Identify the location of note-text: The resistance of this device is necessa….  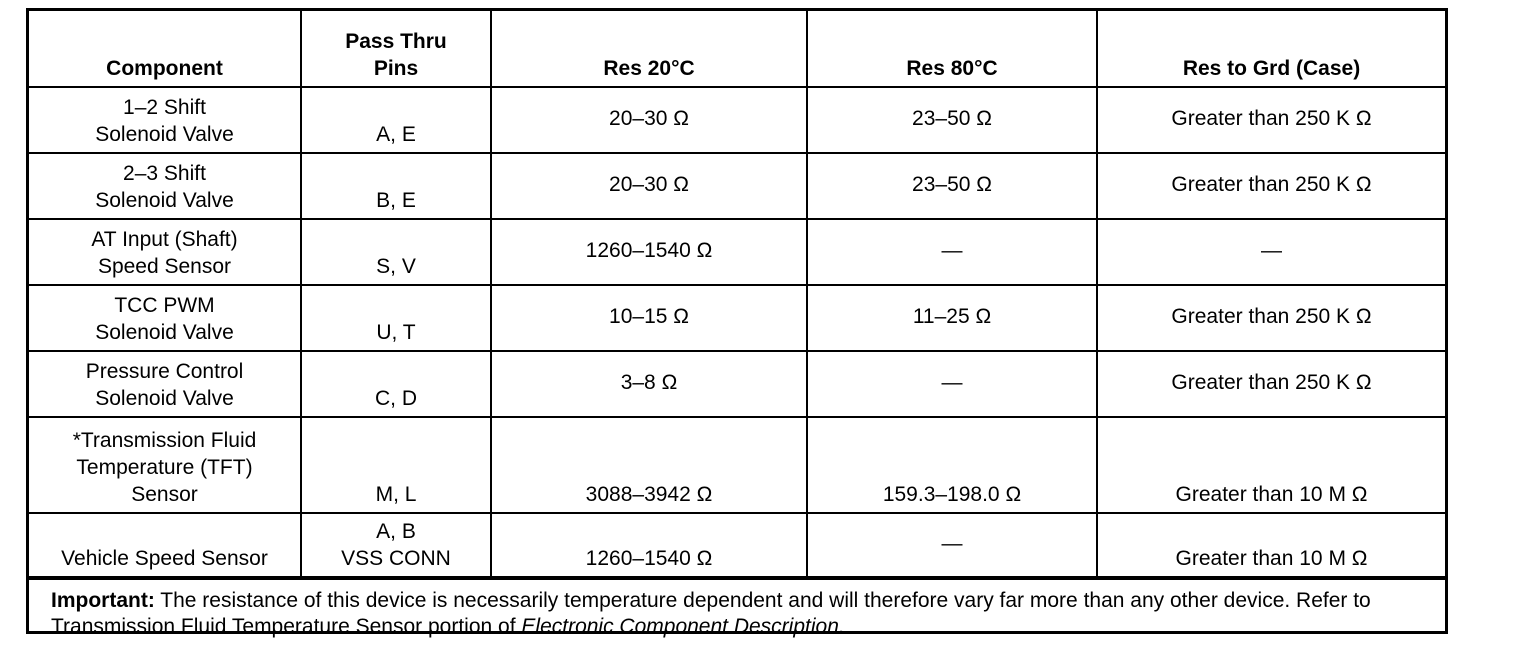
(711, 613).